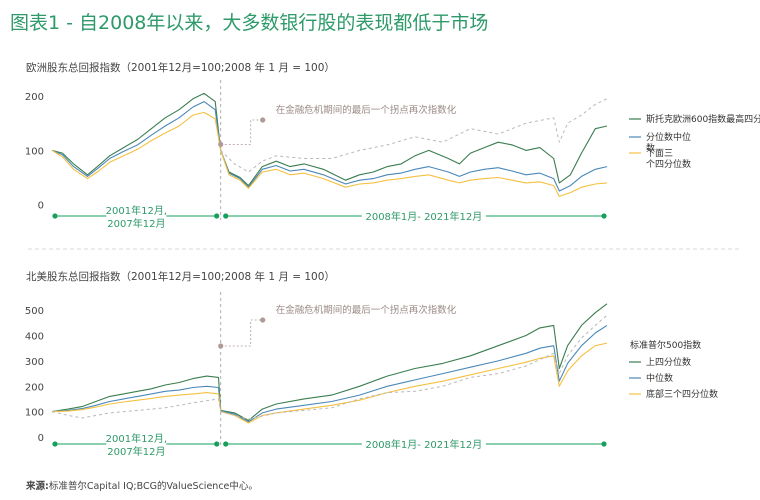  I want to click on legend-label: 斯托克欧洲600指数最高四分位数, so click(703, 119).